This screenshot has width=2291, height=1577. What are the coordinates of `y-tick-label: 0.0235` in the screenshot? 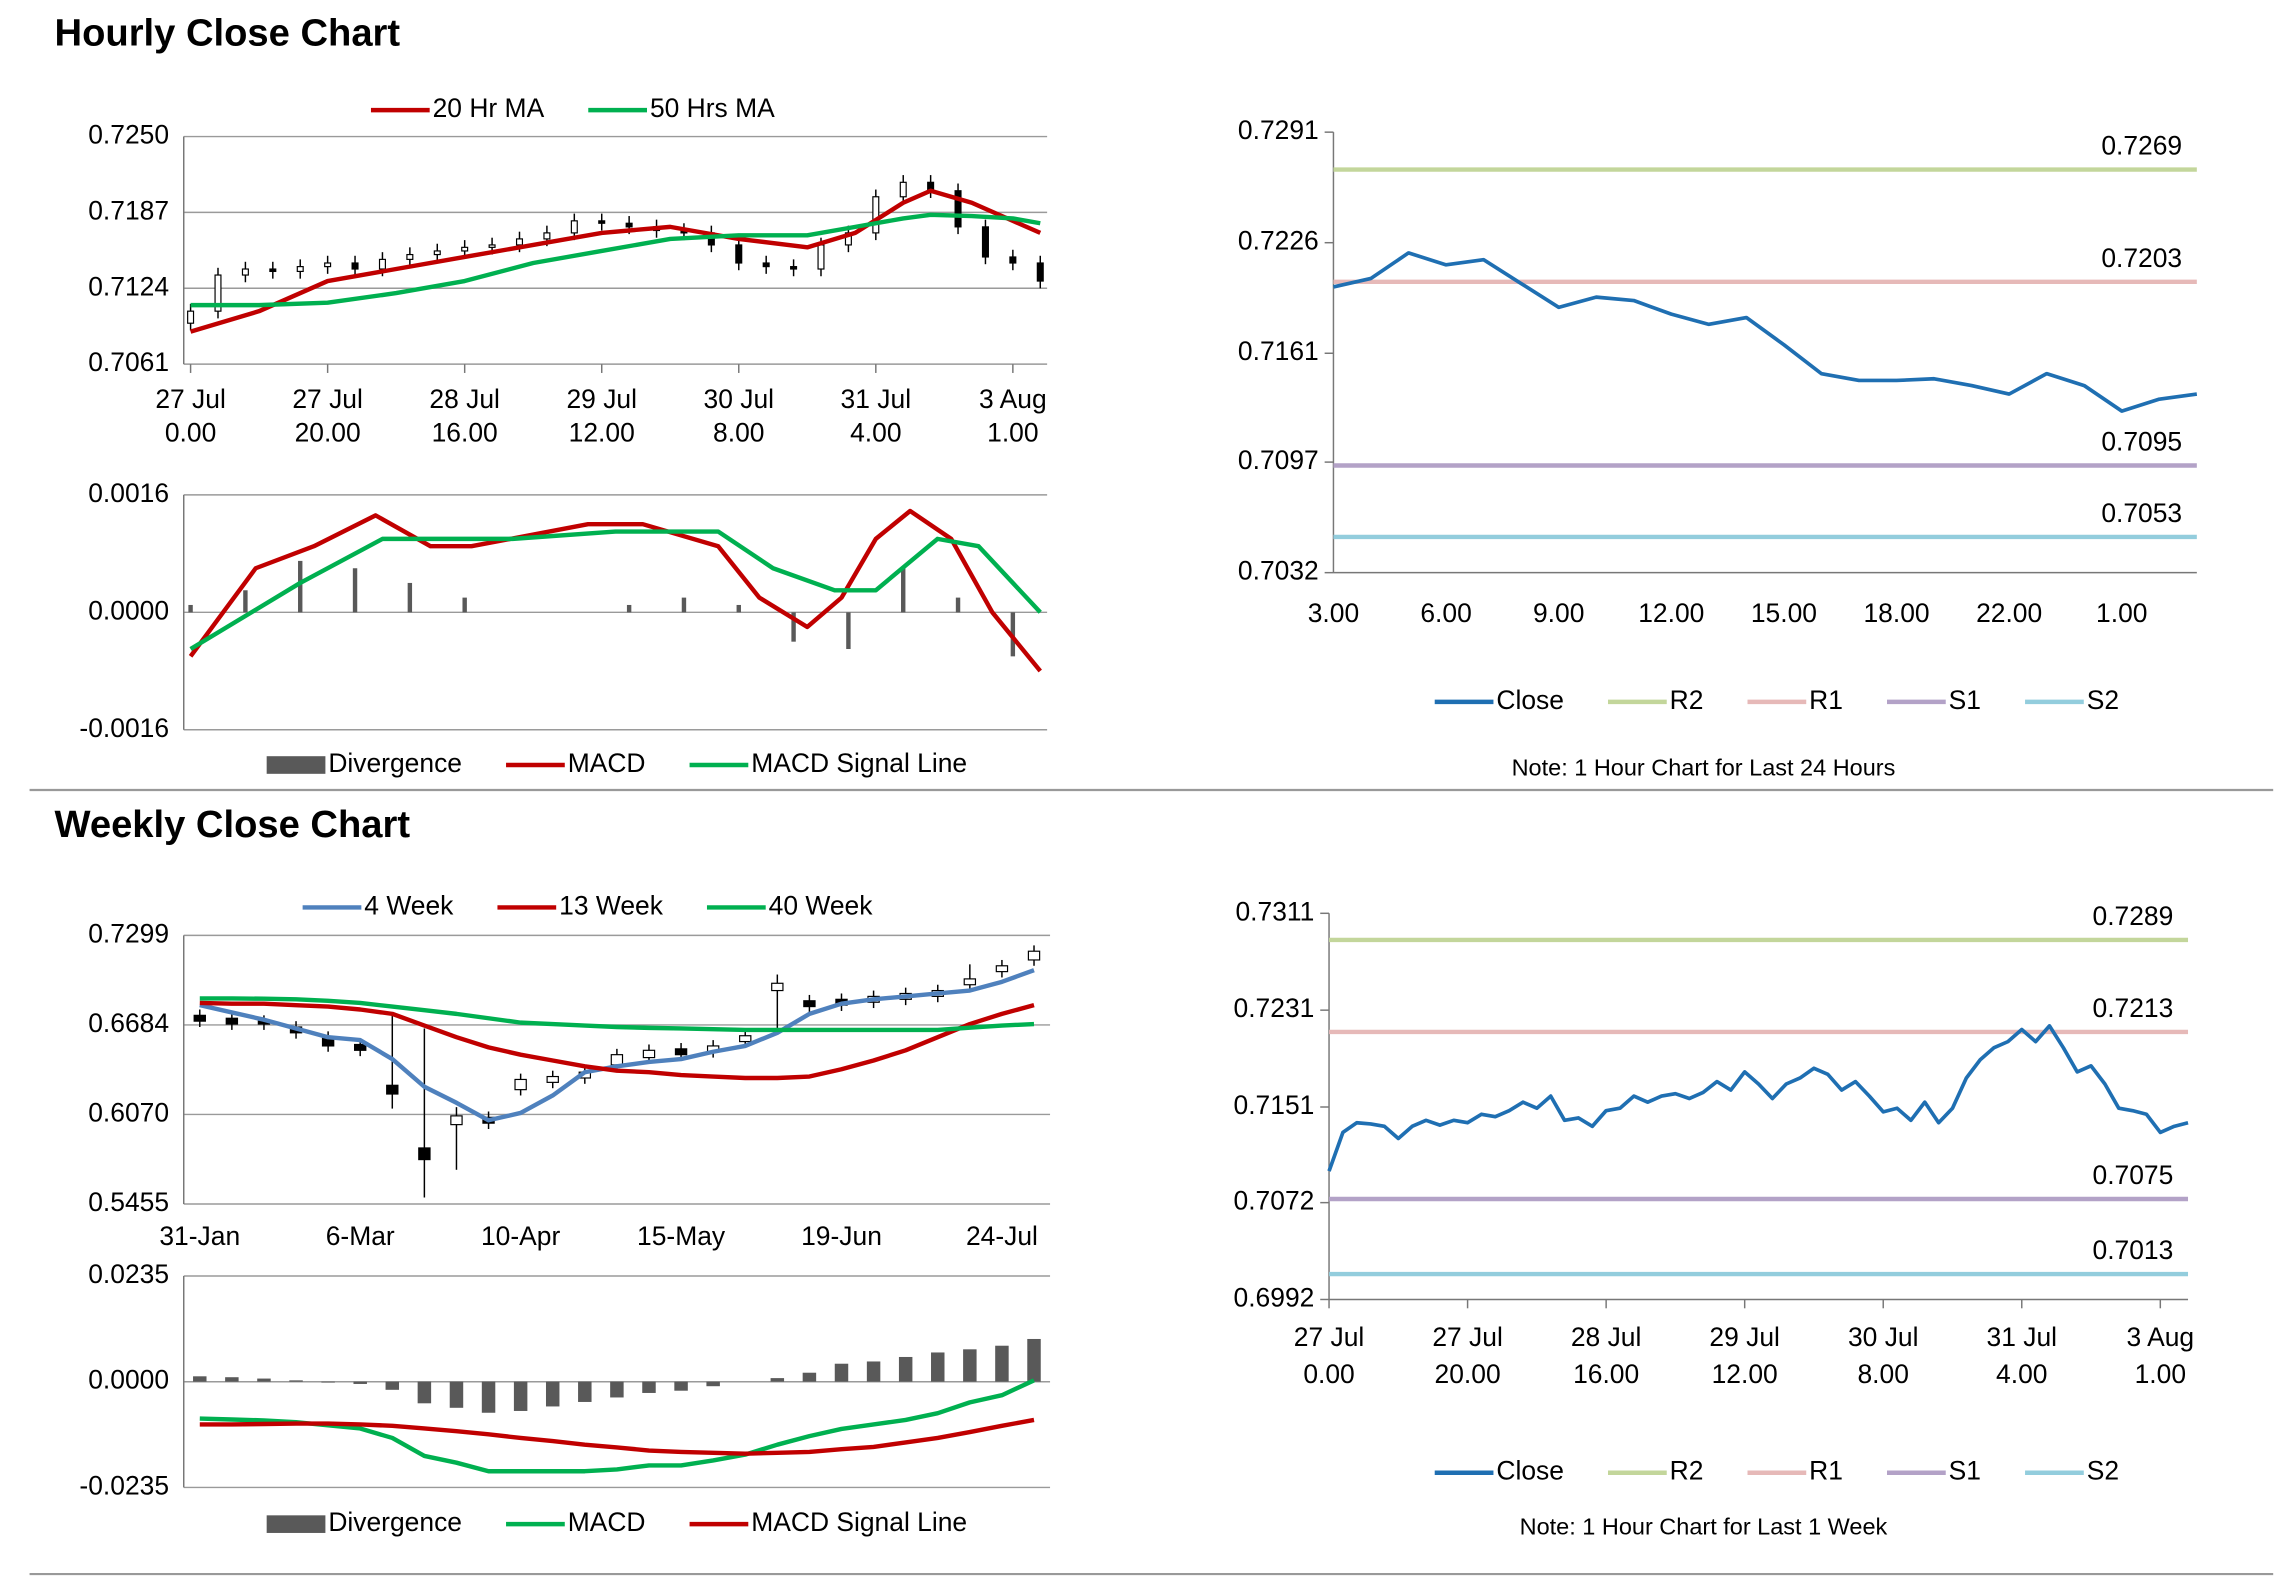 It's located at (128, 1274).